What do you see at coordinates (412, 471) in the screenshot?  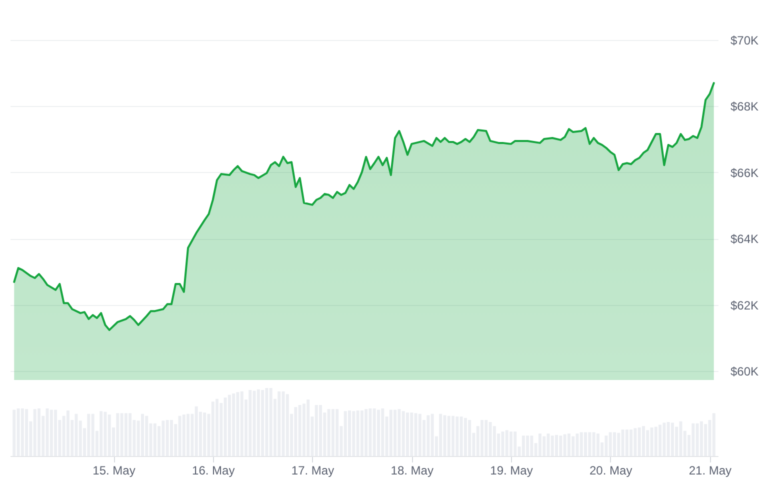 I see `x-tick-label: 18. May` at bounding box center [412, 471].